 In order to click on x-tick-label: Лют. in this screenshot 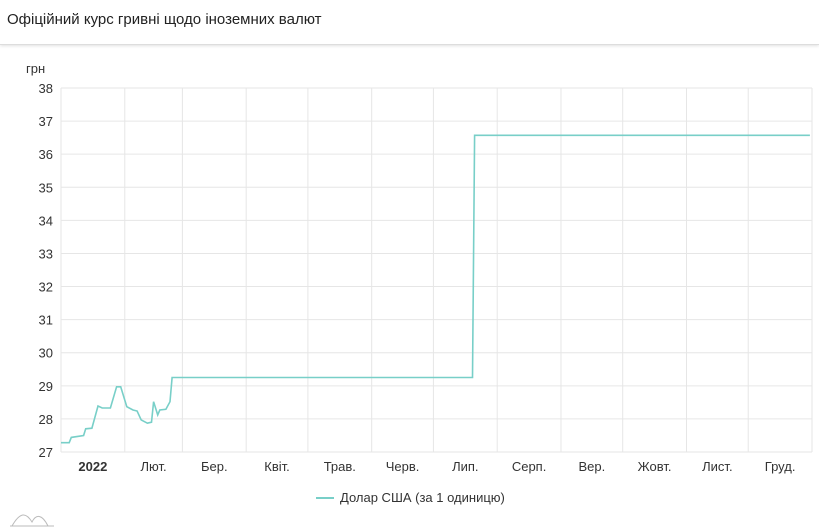, I will do `click(154, 466)`.